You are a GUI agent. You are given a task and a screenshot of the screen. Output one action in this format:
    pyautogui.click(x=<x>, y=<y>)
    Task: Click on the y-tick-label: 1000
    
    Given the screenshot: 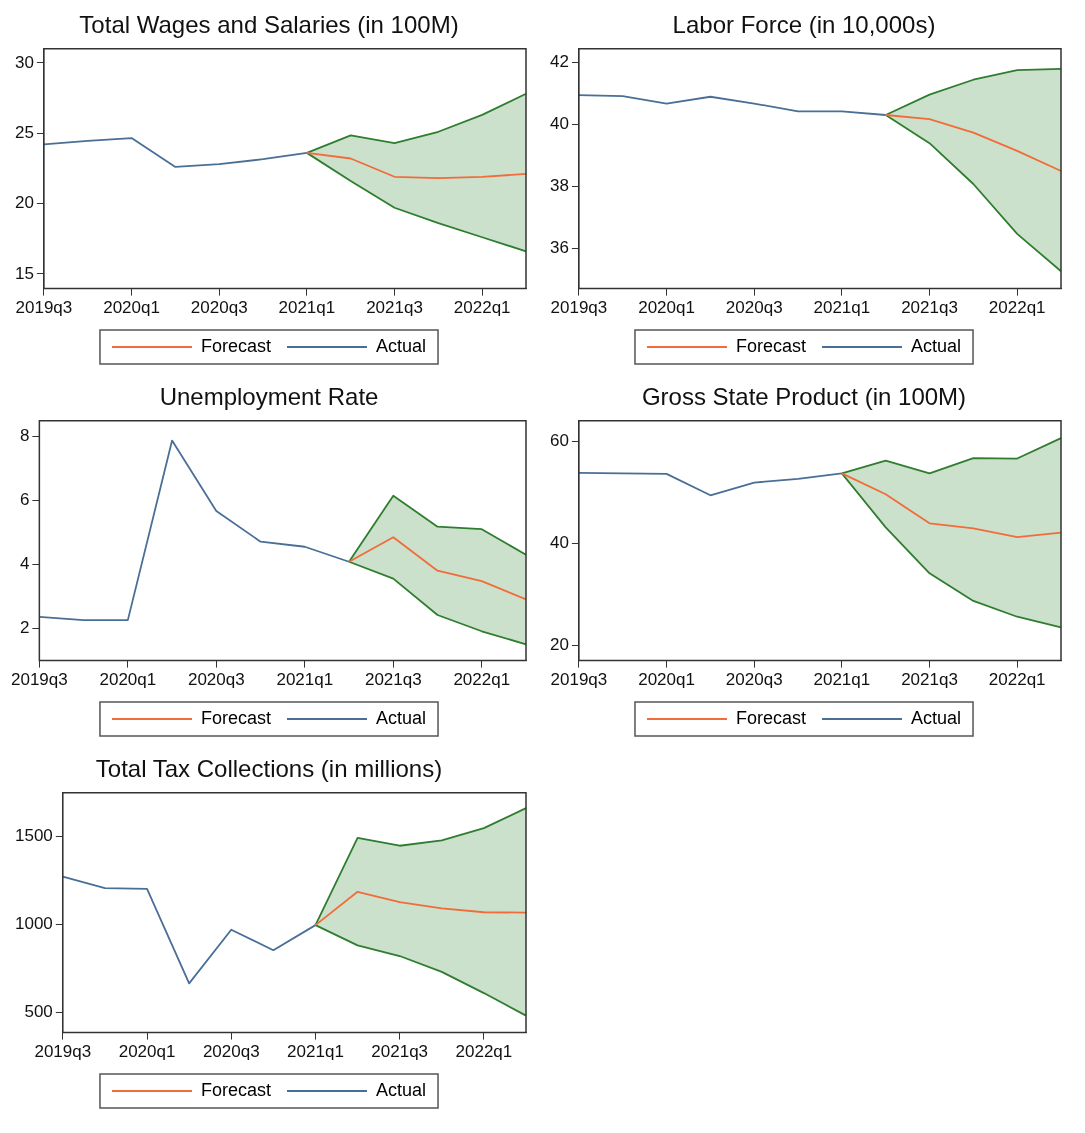 What is the action you would take?
    pyautogui.click(x=33, y=923)
    